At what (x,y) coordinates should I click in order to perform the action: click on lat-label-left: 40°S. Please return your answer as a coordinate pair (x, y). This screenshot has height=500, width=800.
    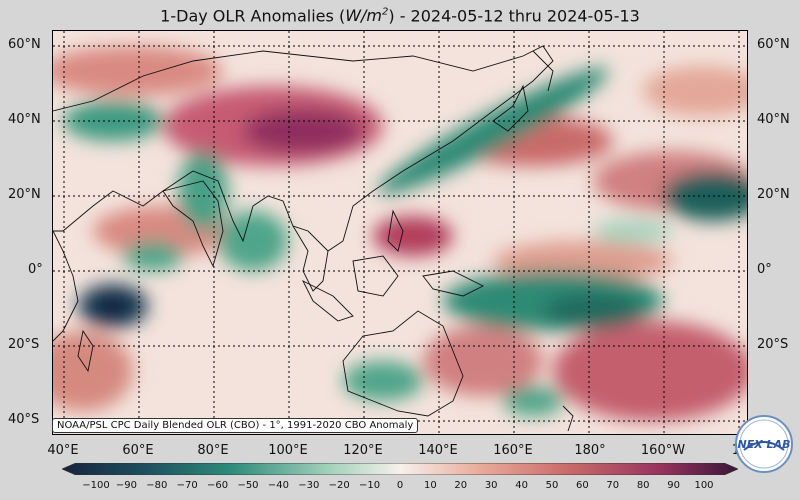
    Looking at the image, I should click on (24, 419).